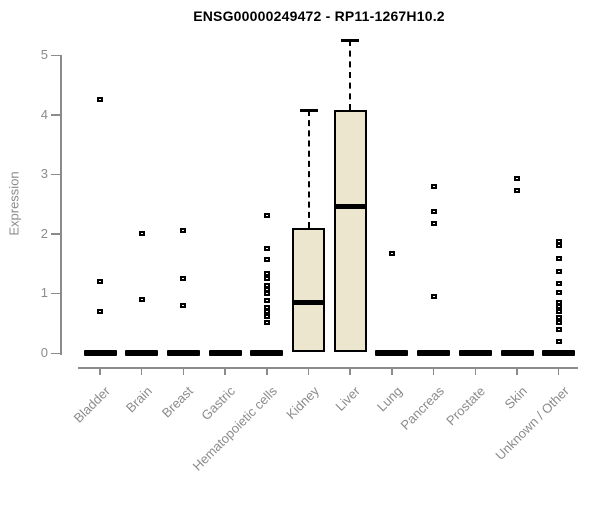  I want to click on y-axis-tick-label: 0, so click(44, 352).